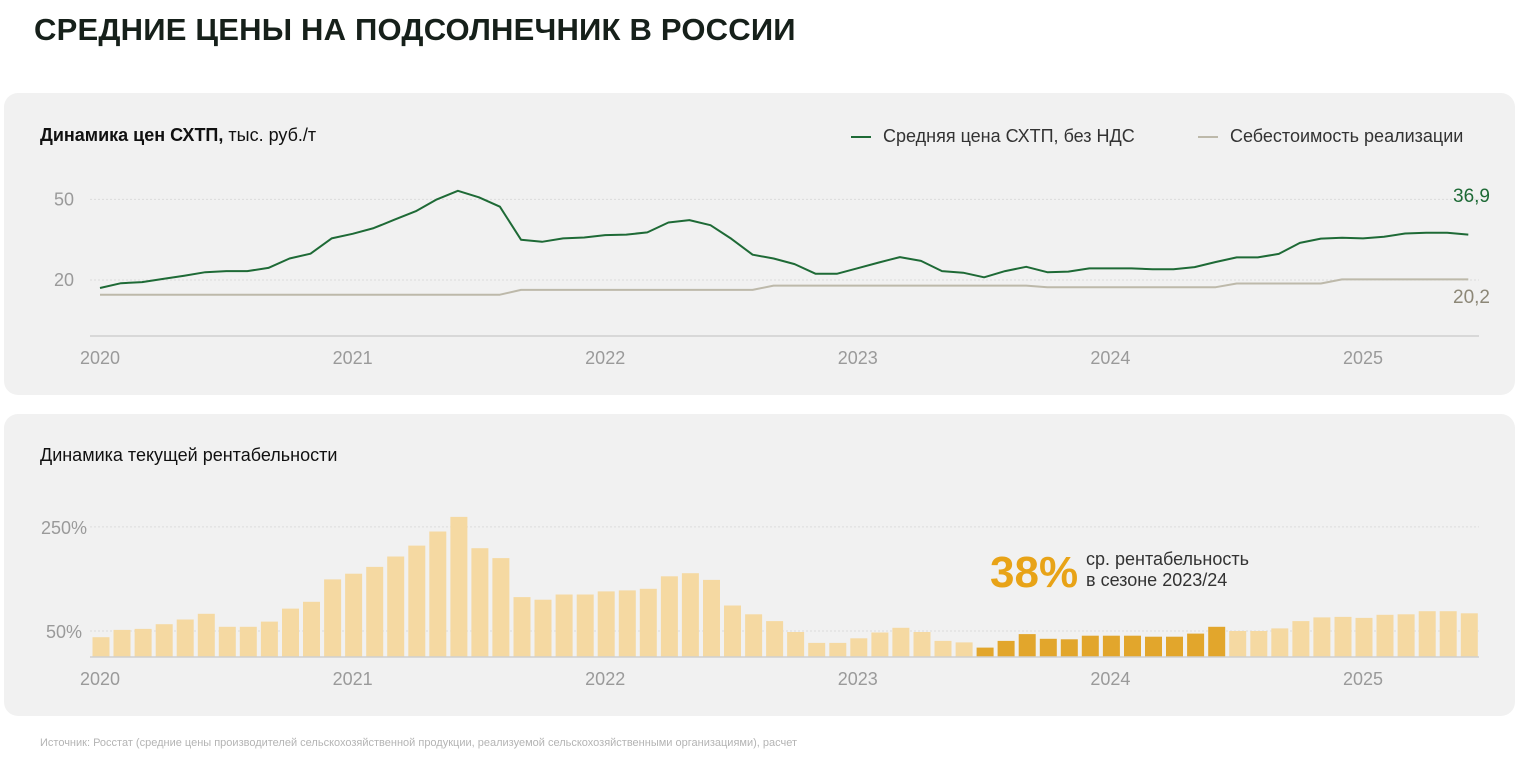 Image resolution: width=1520 pixels, height=759 pixels. Describe the element at coordinates (1208, 136) in the screenshot. I see `legend-swatch-cost` at that location.